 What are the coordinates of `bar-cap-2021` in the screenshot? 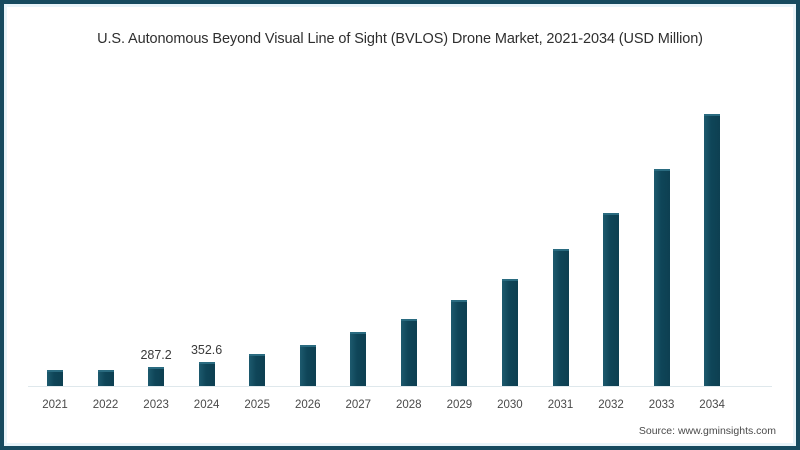 It's located at (55, 371).